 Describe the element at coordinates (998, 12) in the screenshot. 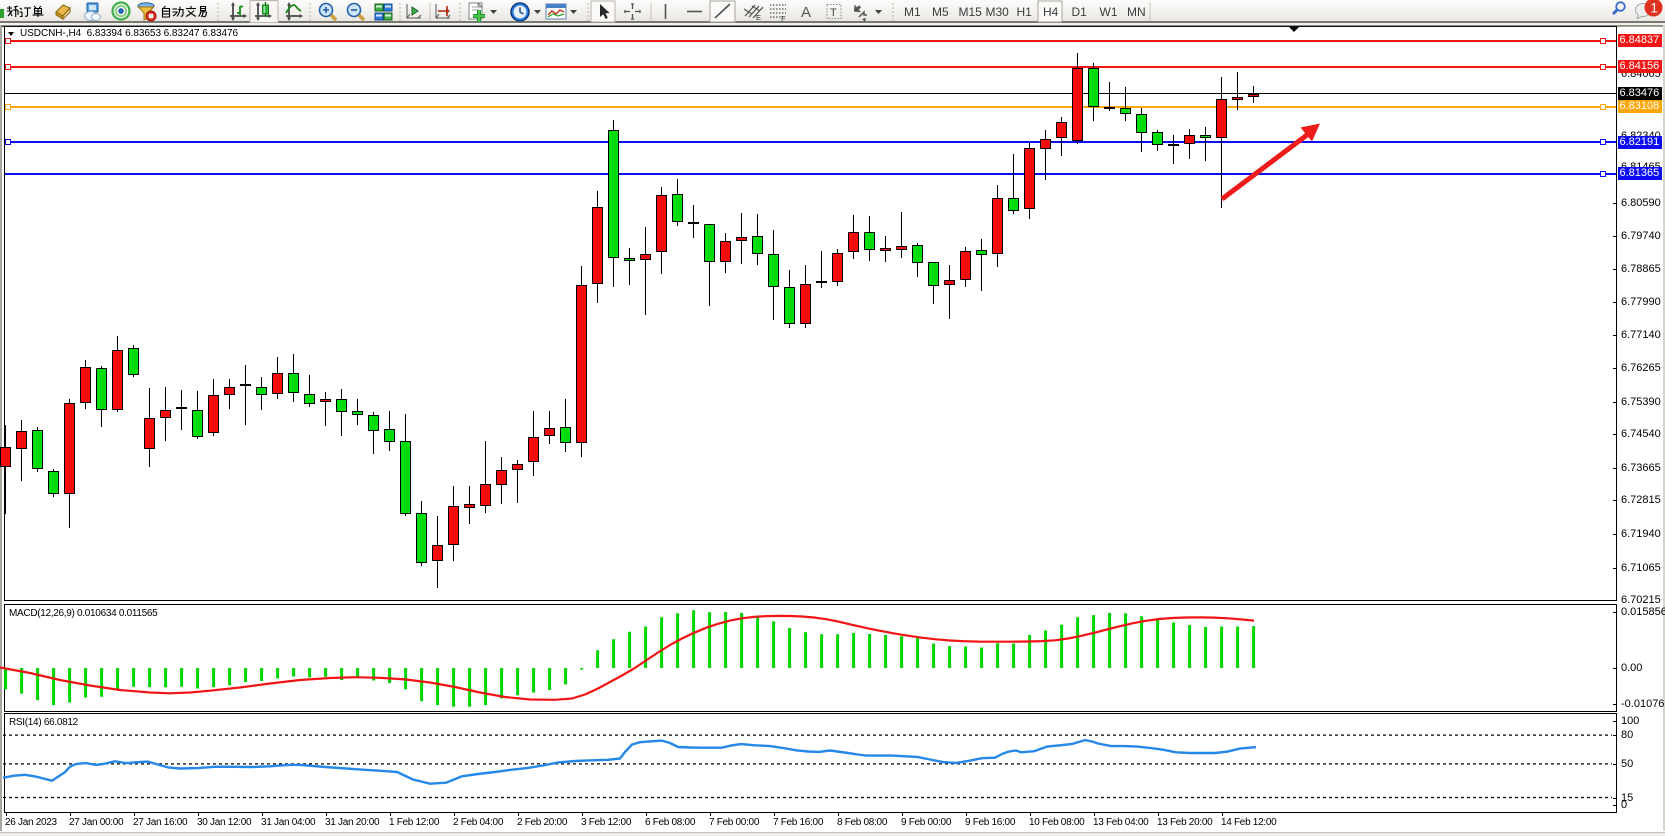

I see `svg-text: M30` at that location.